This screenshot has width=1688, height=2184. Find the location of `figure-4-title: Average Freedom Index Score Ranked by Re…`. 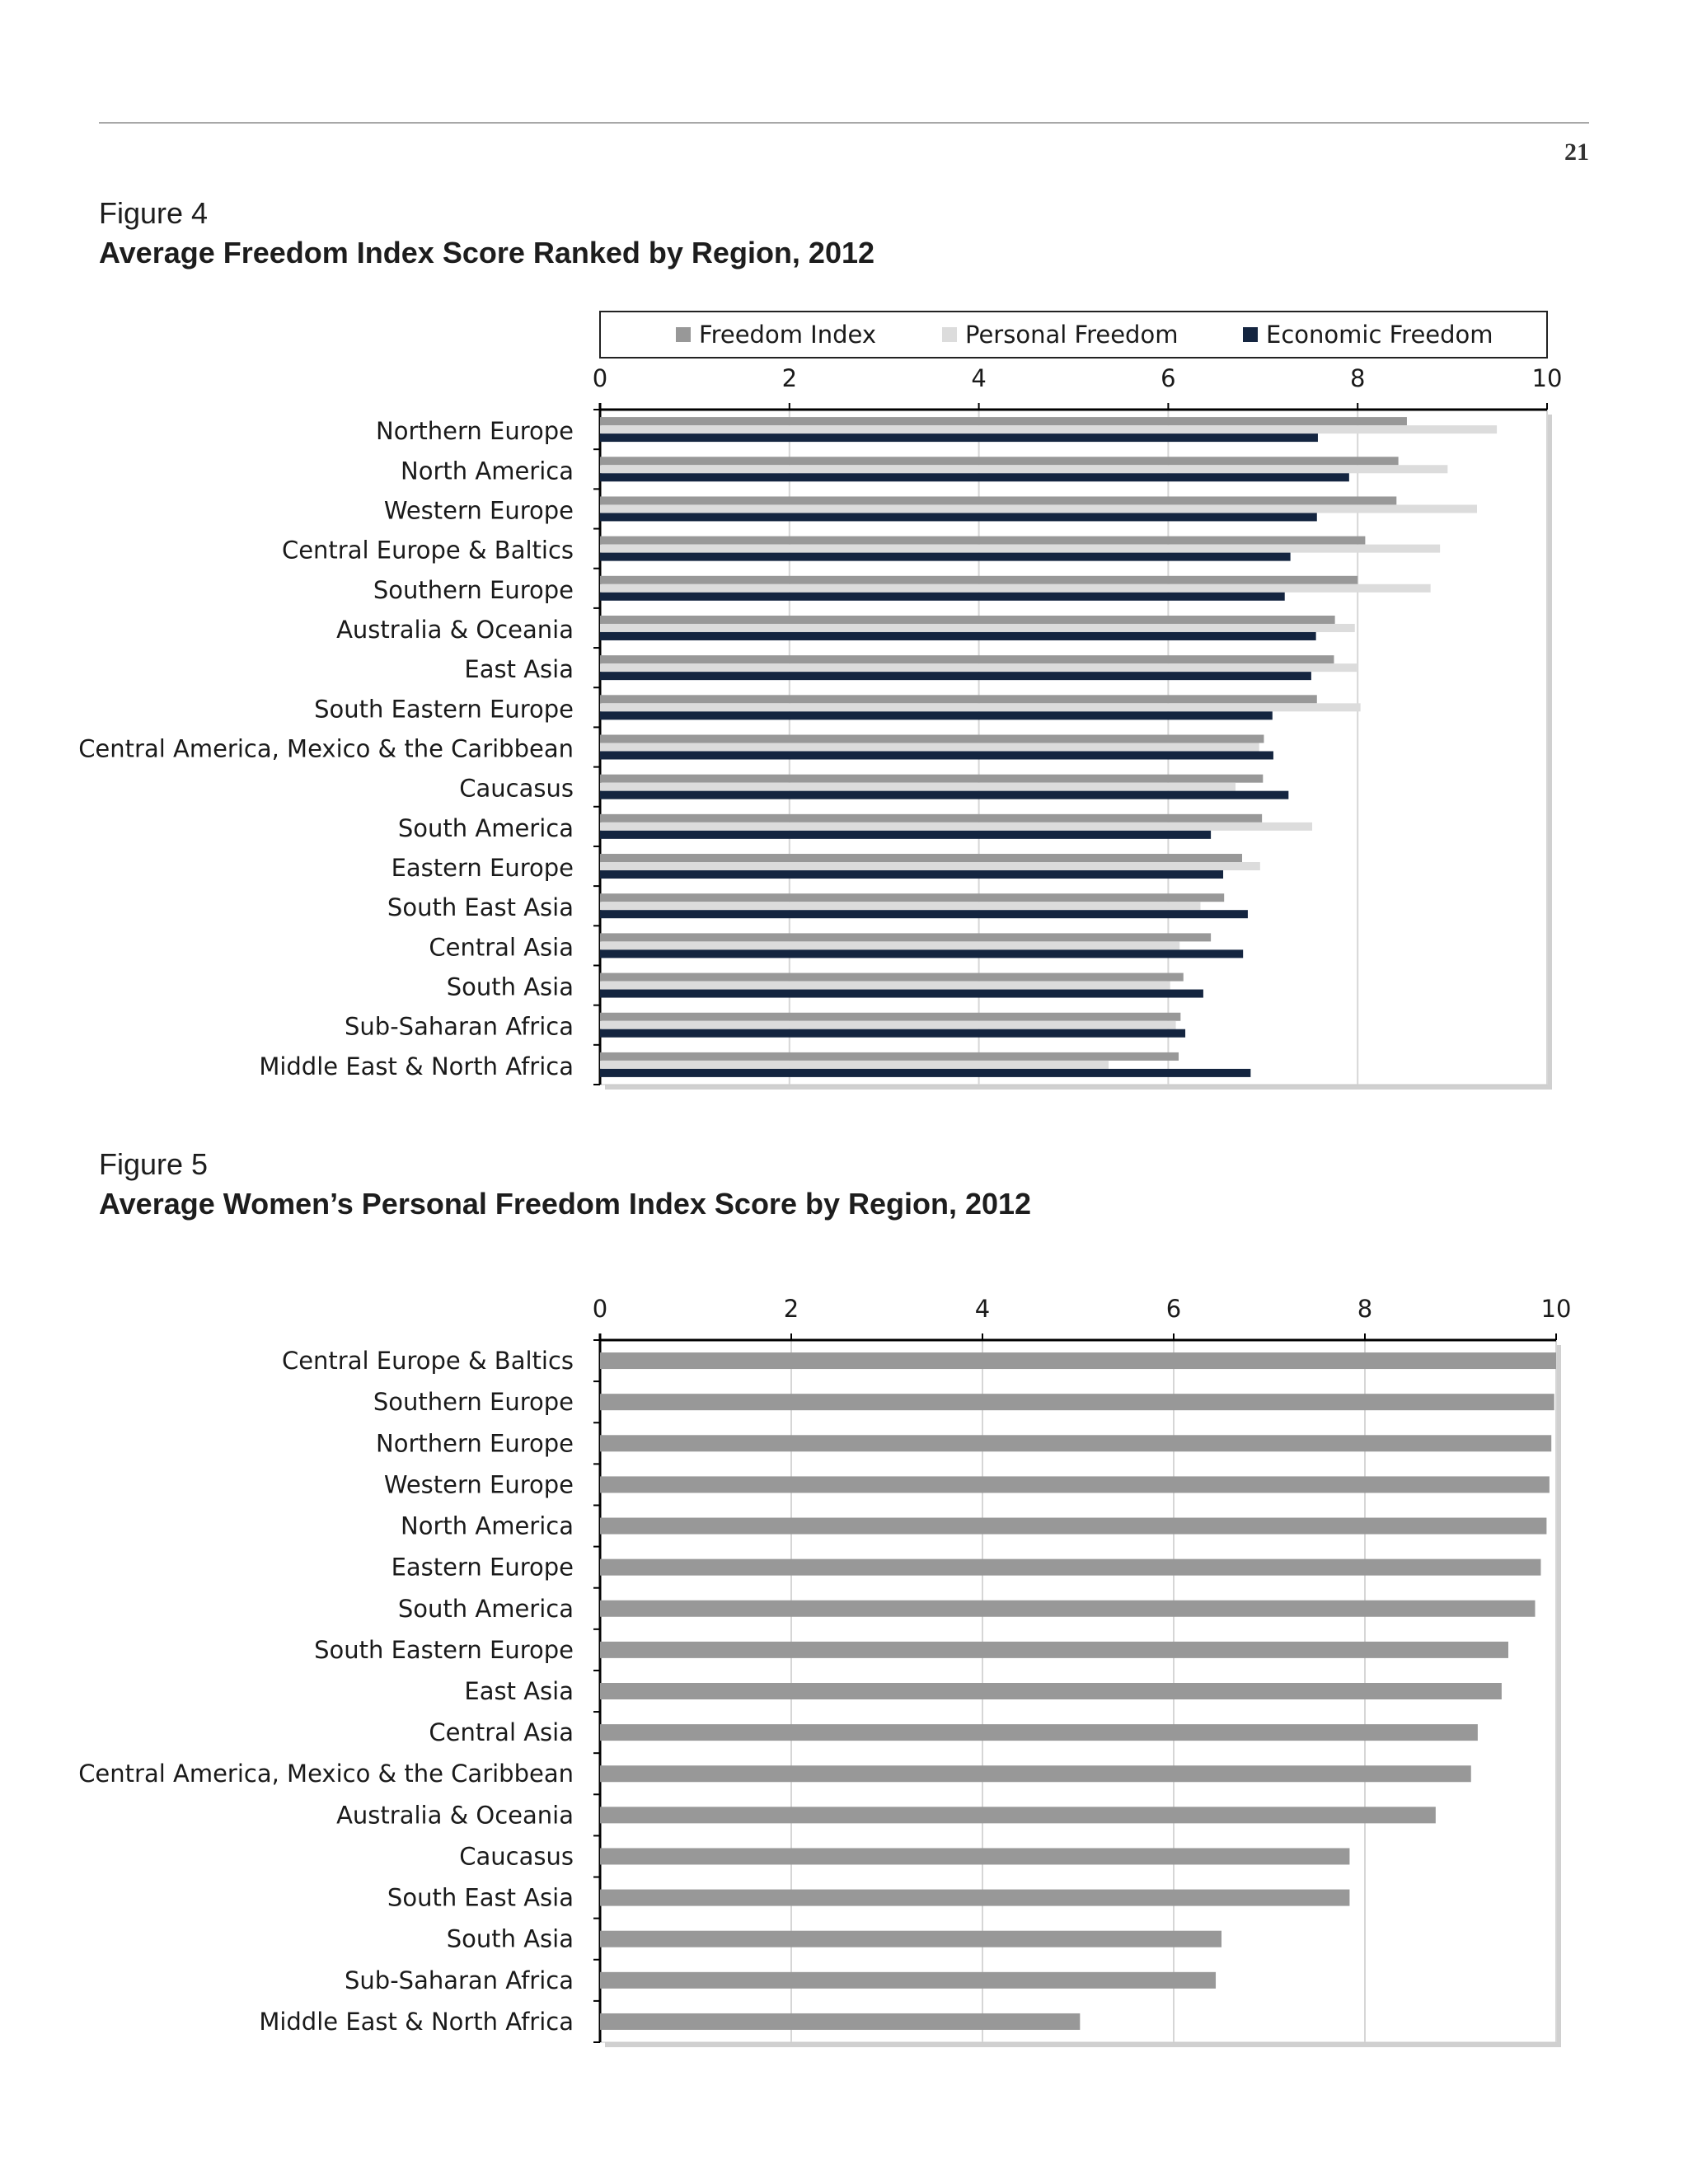

figure-4-title: Average Freedom Index Score Ranked by Re… is located at coordinates (487, 252).